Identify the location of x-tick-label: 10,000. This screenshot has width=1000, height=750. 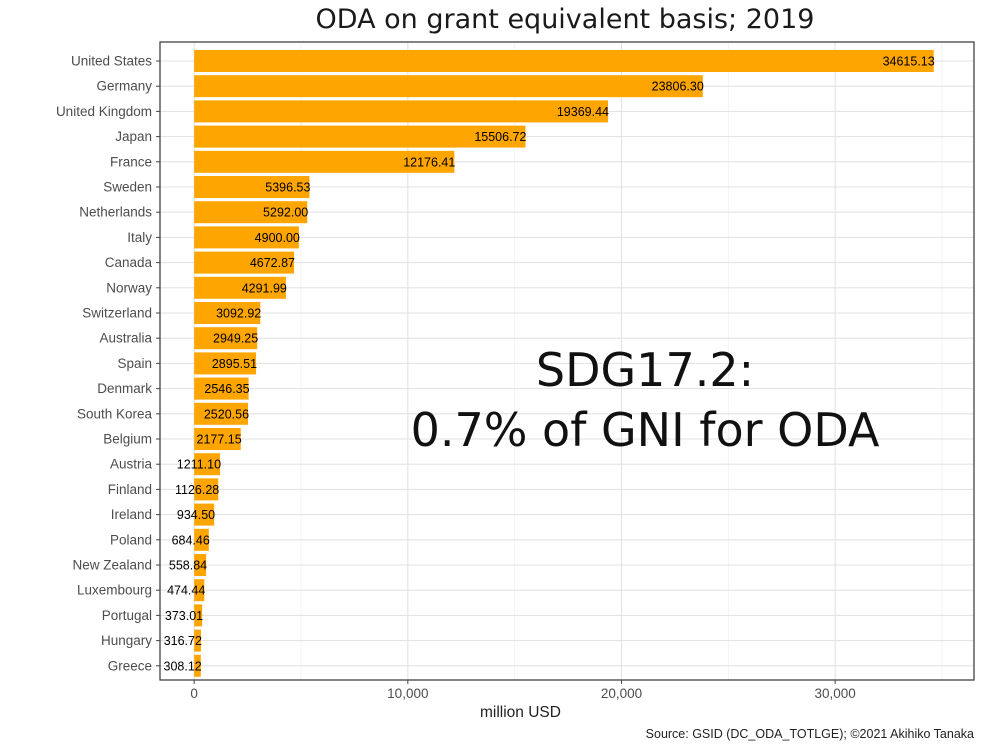
(407, 693).